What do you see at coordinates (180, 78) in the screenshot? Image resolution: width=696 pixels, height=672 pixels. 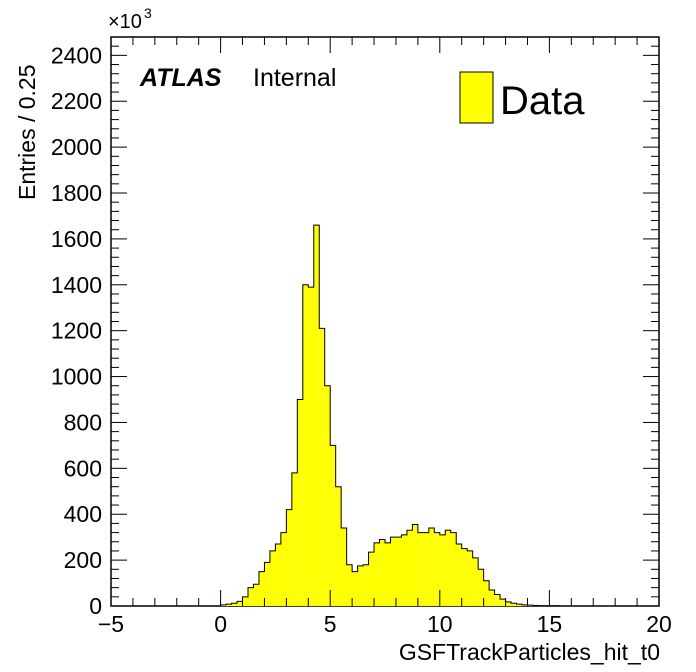 I see `atlas-label: ATLAS` at bounding box center [180, 78].